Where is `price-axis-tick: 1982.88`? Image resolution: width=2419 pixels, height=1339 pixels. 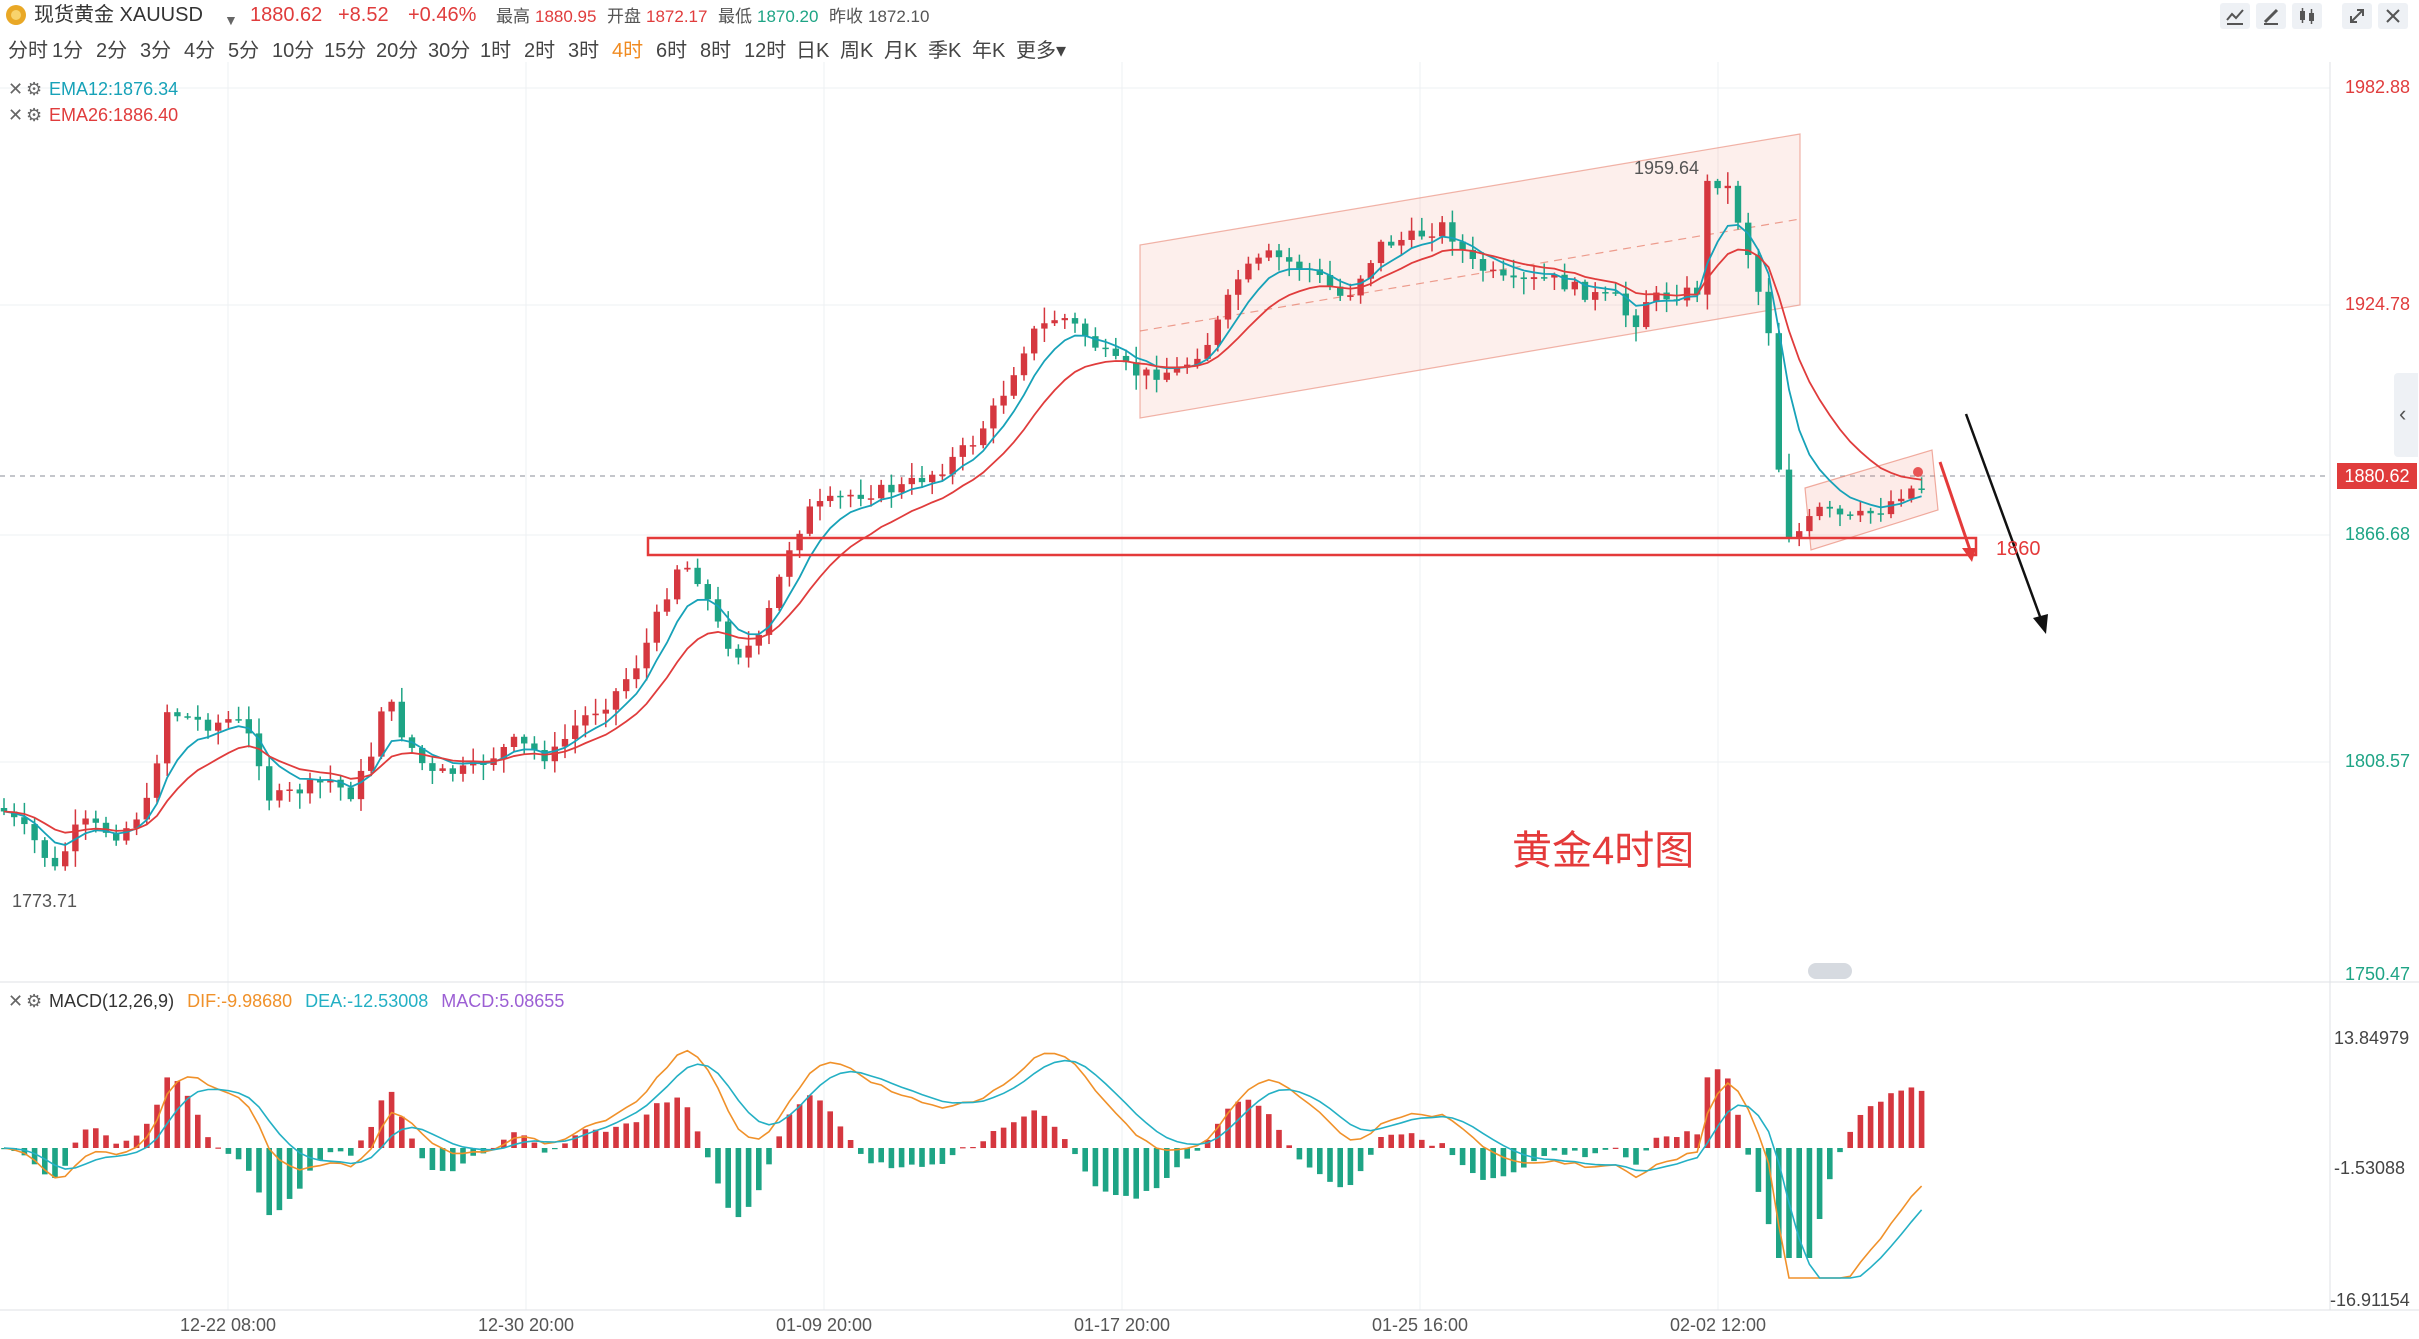 price-axis-tick: 1982.88 is located at coordinates (2378, 87).